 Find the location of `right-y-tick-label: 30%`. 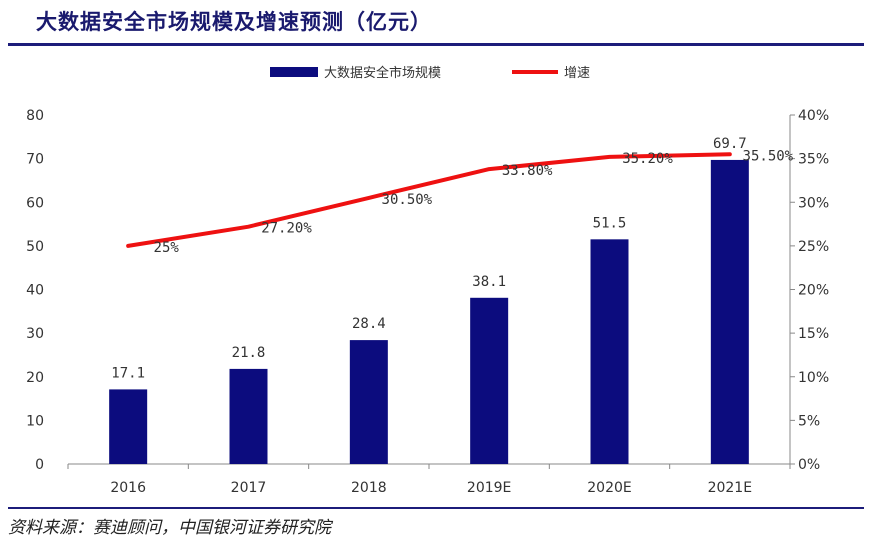

right-y-tick-label: 30% is located at coordinates (813, 203).